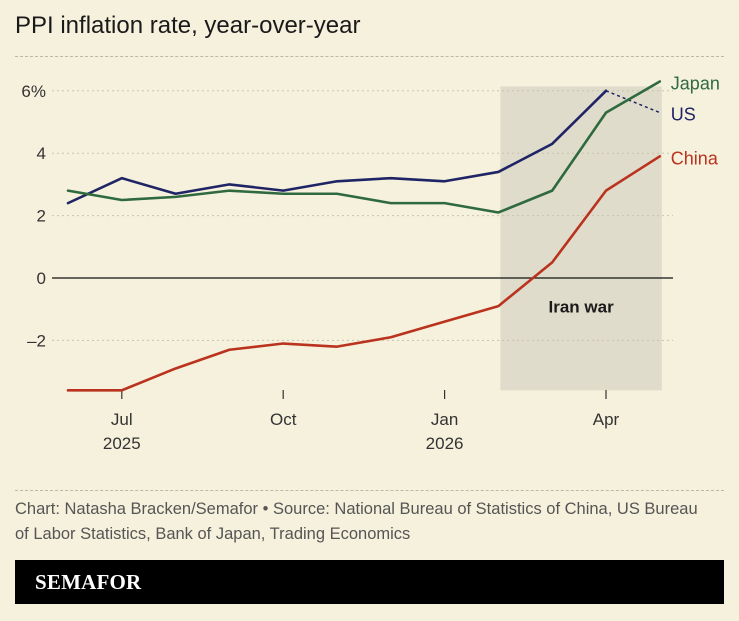 The image size is (739, 621). What do you see at coordinates (122, 443) in the screenshot?
I see `x-tick-sublabel: 2025` at bounding box center [122, 443].